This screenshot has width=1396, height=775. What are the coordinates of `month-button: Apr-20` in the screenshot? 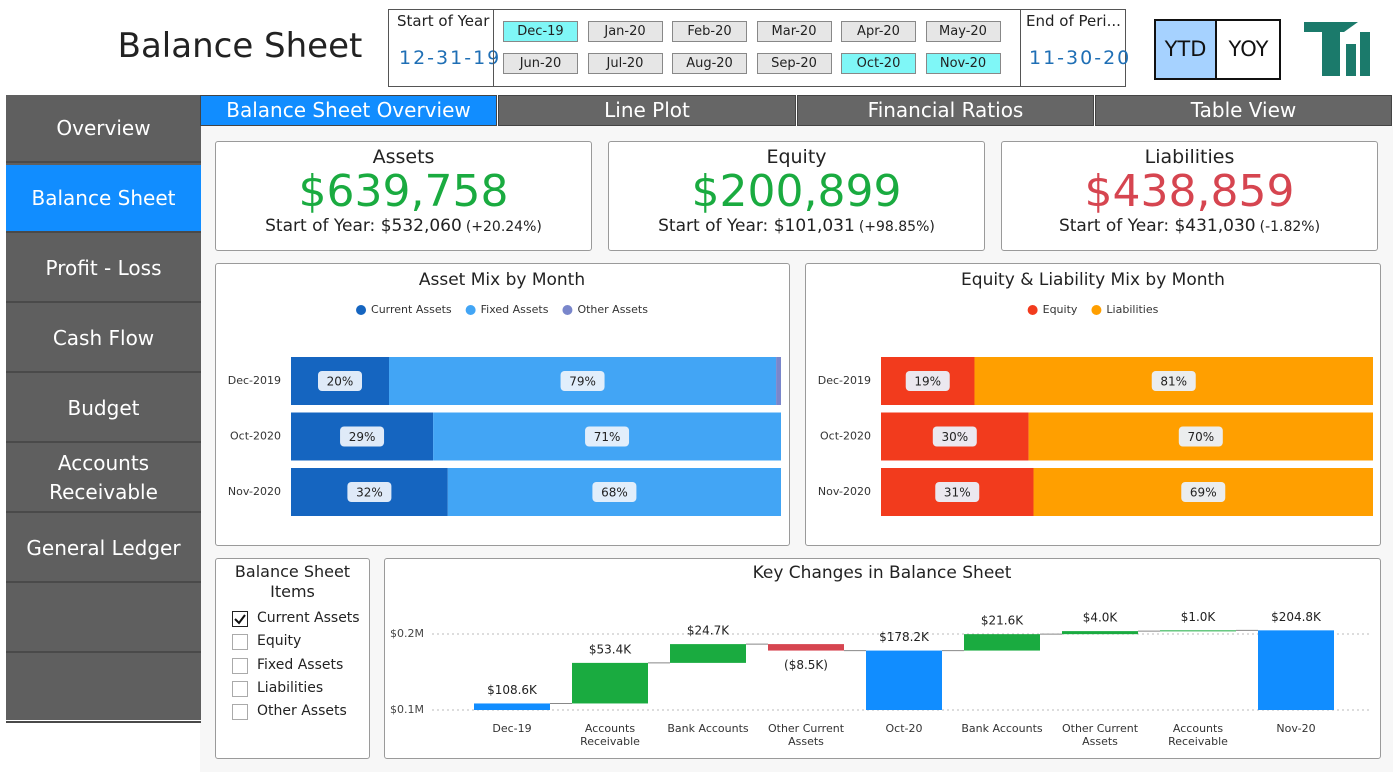 It's located at (878, 31).